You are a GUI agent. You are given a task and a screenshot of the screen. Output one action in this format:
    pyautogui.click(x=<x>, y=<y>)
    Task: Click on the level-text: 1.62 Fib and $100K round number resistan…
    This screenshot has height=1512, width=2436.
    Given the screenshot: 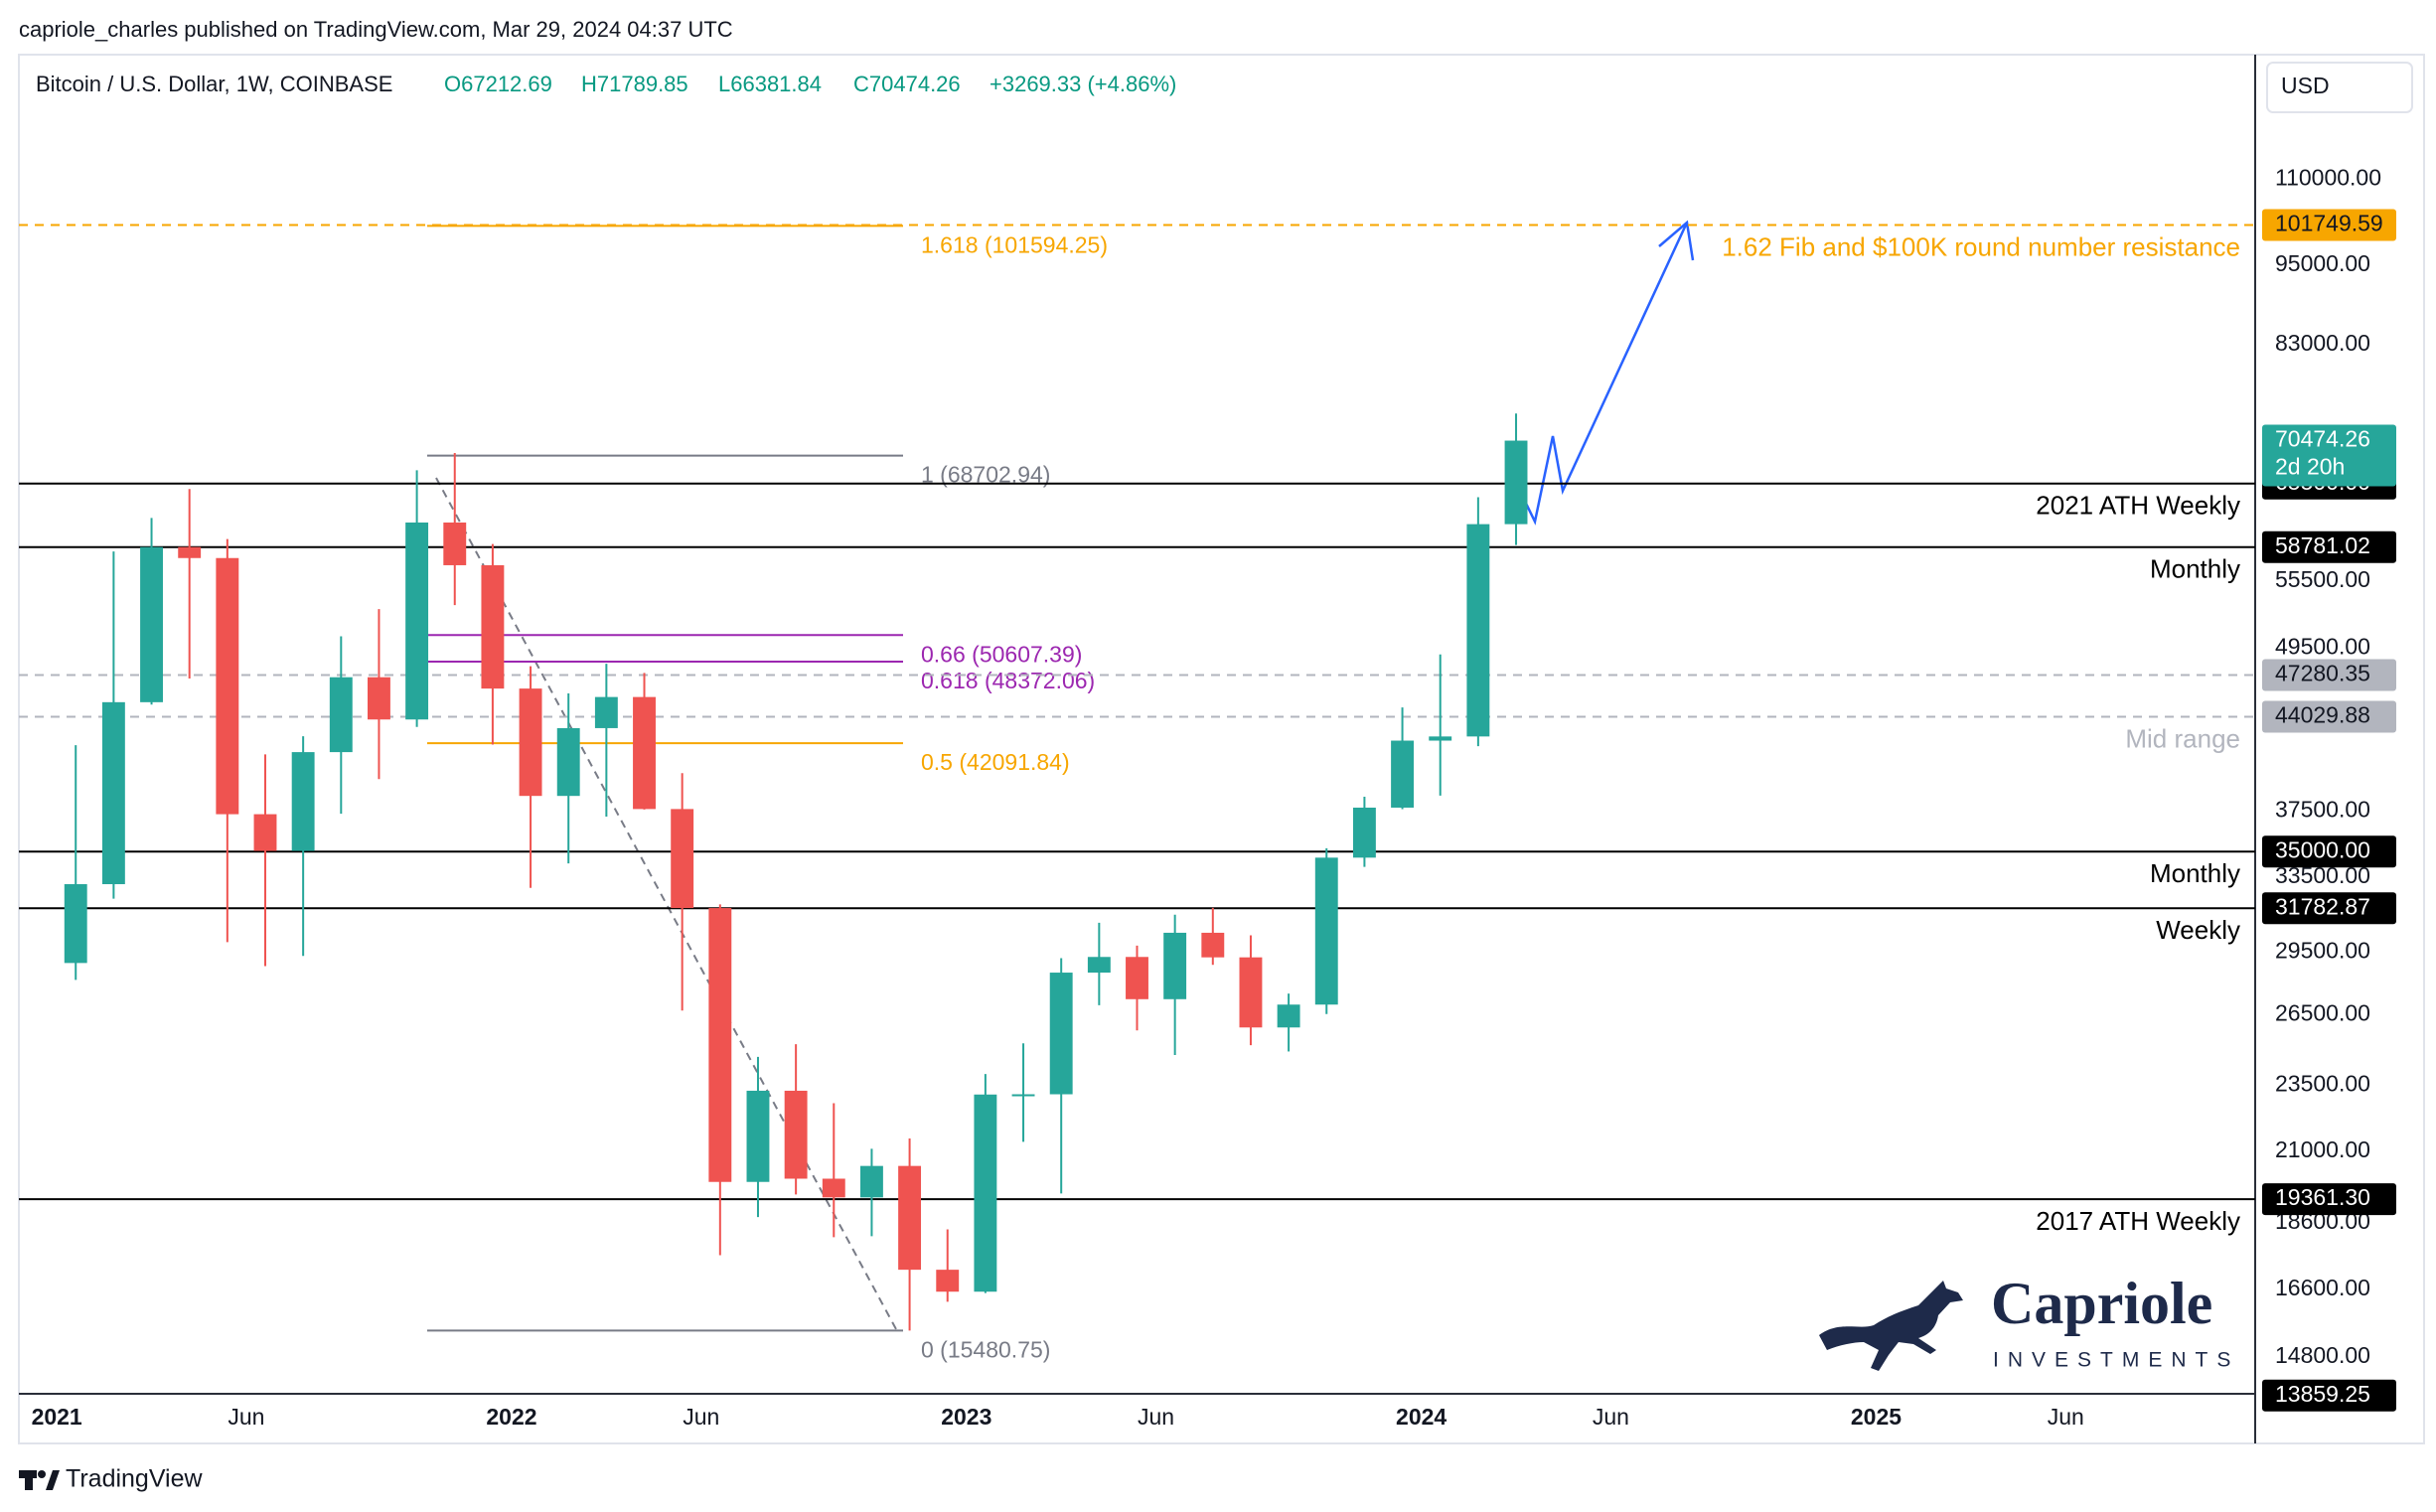 What is the action you would take?
    pyautogui.click(x=1981, y=246)
    